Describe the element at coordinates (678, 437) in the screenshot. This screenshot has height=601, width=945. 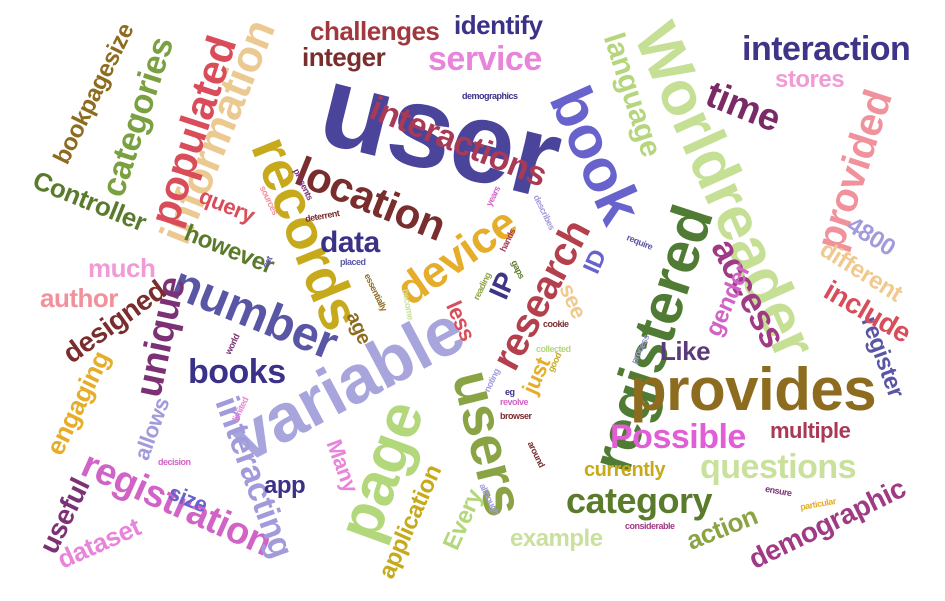
I see `word-possible: Possible` at that location.